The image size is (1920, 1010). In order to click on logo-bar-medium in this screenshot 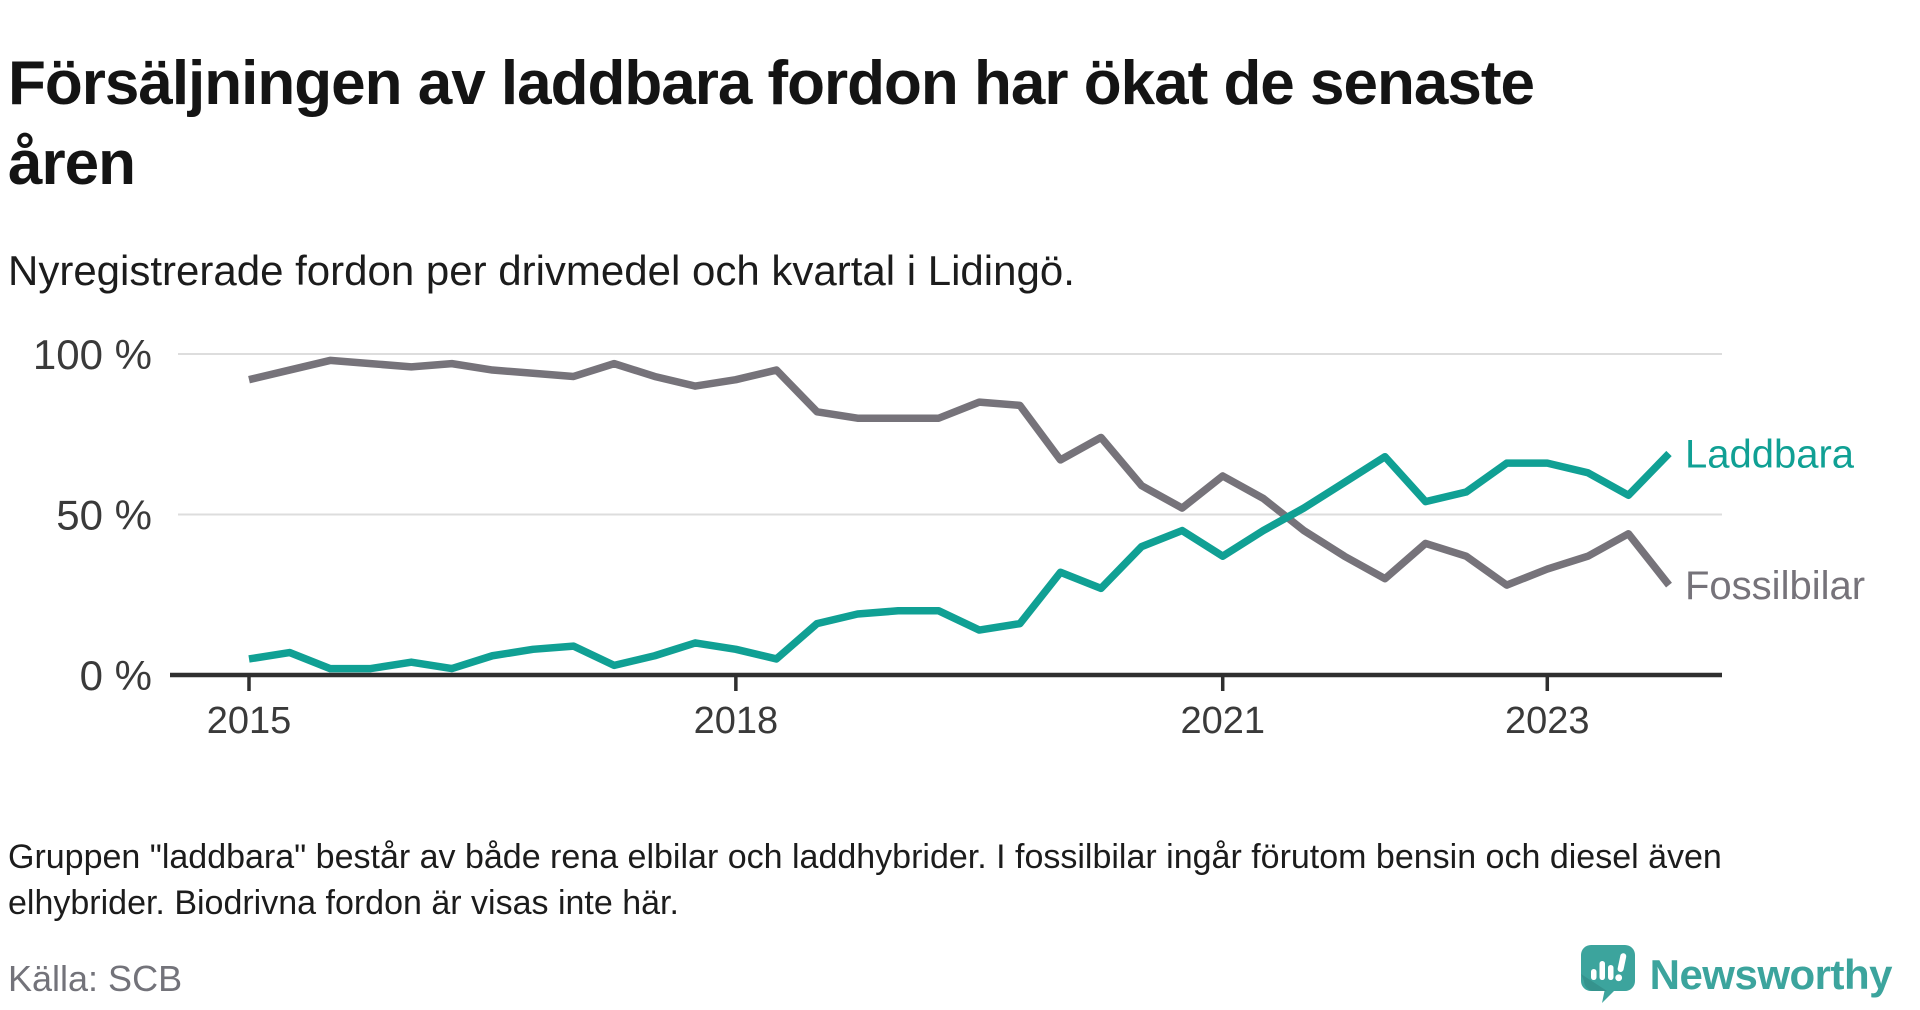, I will do `click(1610, 972)`.